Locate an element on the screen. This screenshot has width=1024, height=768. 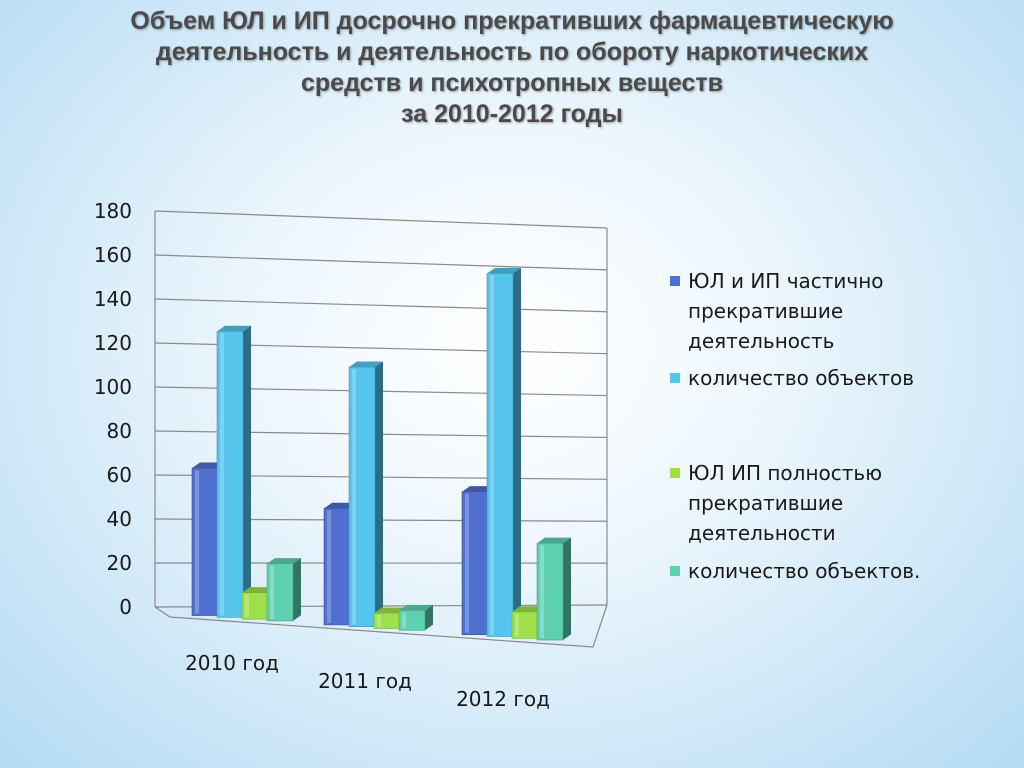
y-tick-label: 140 is located at coordinates (113, 299).